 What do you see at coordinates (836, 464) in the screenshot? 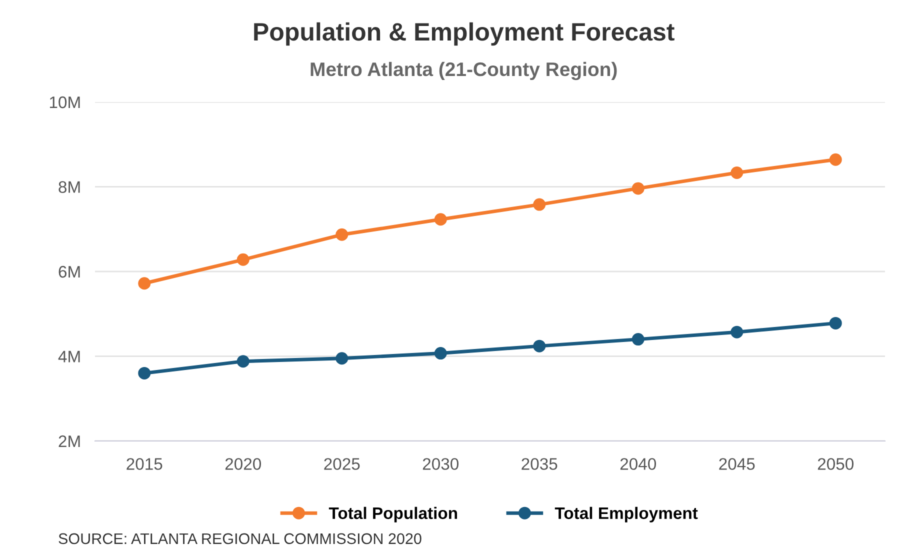
I see `x-tick-label: 2050` at bounding box center [836, 464].